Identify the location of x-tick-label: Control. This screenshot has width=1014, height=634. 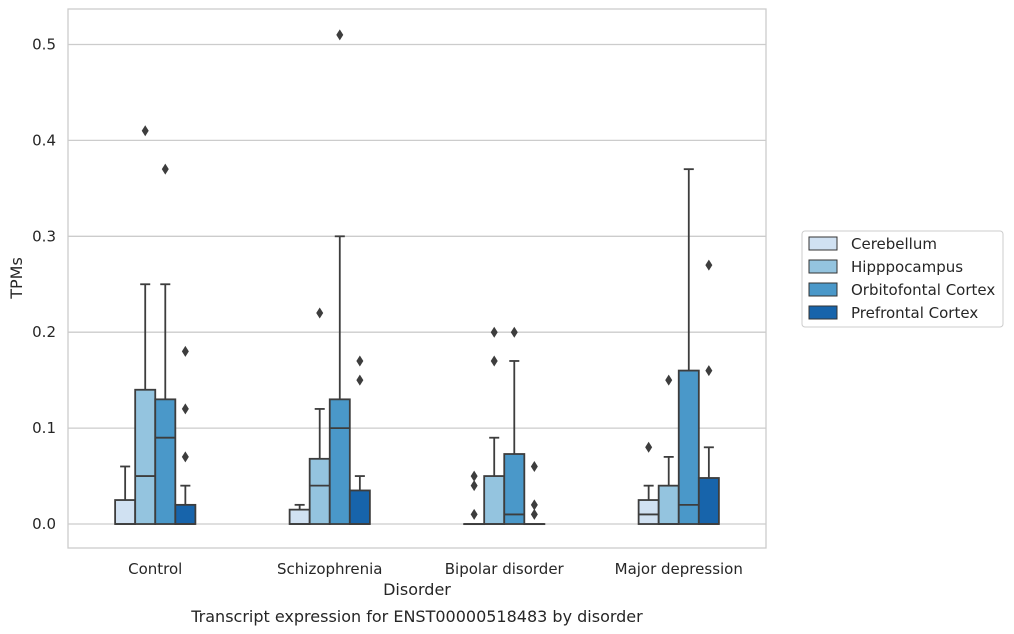
(155, 569).